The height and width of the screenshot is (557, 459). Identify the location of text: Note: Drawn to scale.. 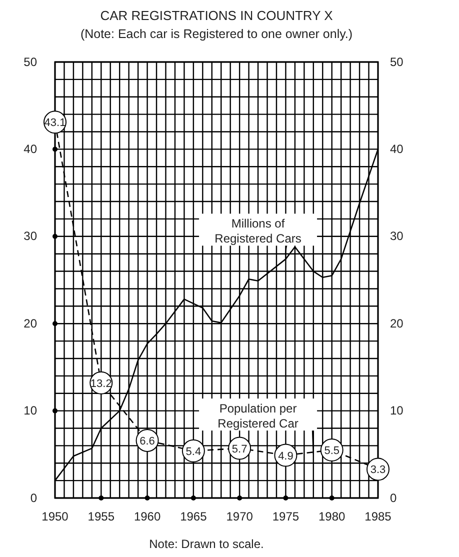
(206, 544).